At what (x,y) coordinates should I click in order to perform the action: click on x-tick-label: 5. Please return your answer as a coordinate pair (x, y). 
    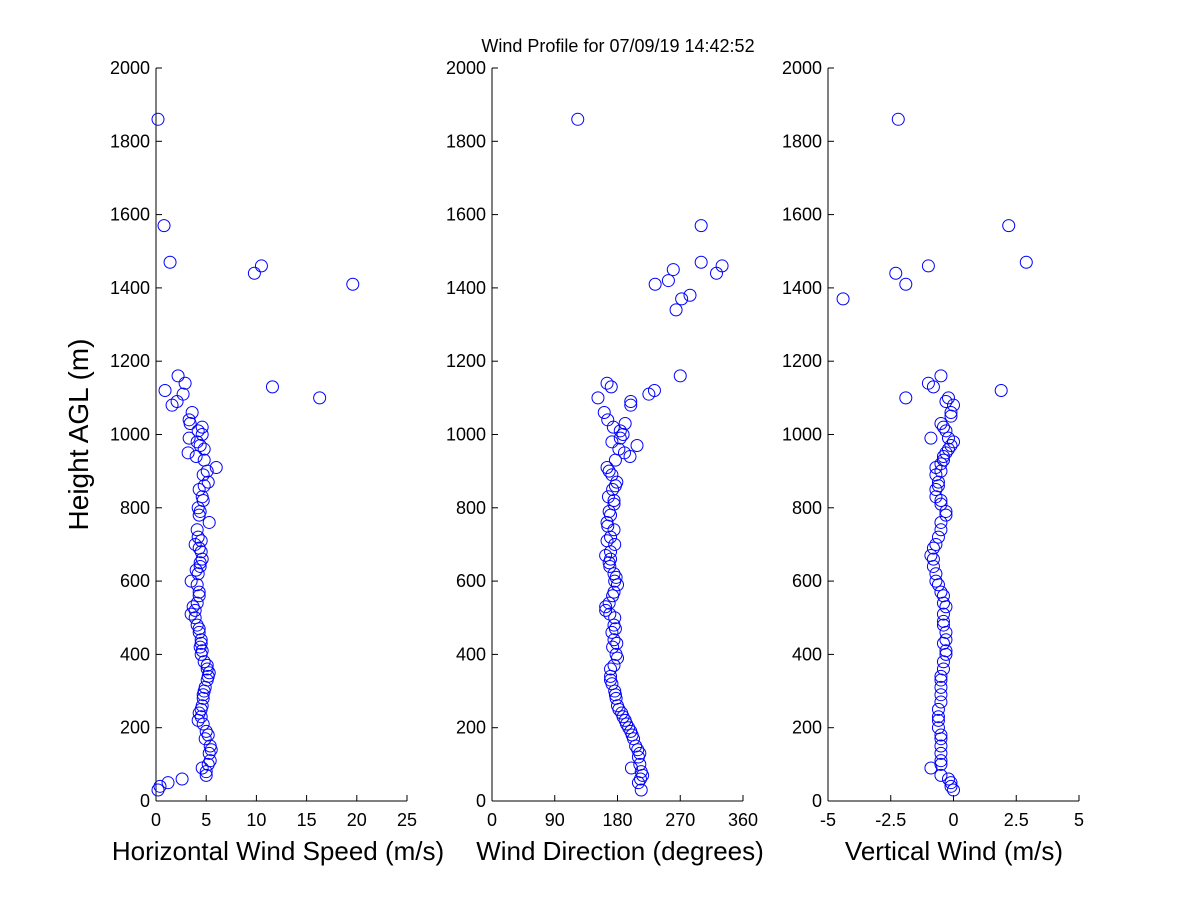
    Looking at the image, I should click on (206, 820).